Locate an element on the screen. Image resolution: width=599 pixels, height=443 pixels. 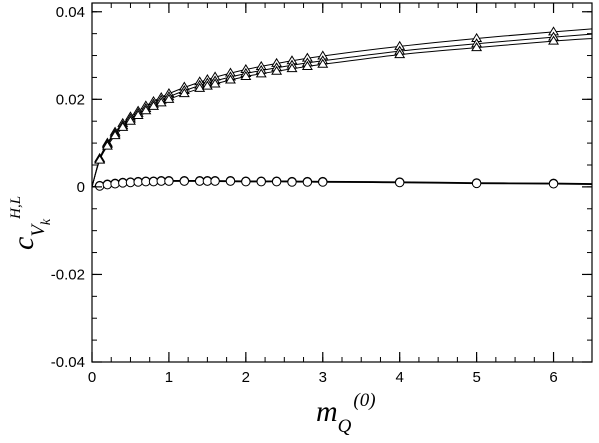
x-axis-label: mQ(0) is located at coordinates (346, 413).